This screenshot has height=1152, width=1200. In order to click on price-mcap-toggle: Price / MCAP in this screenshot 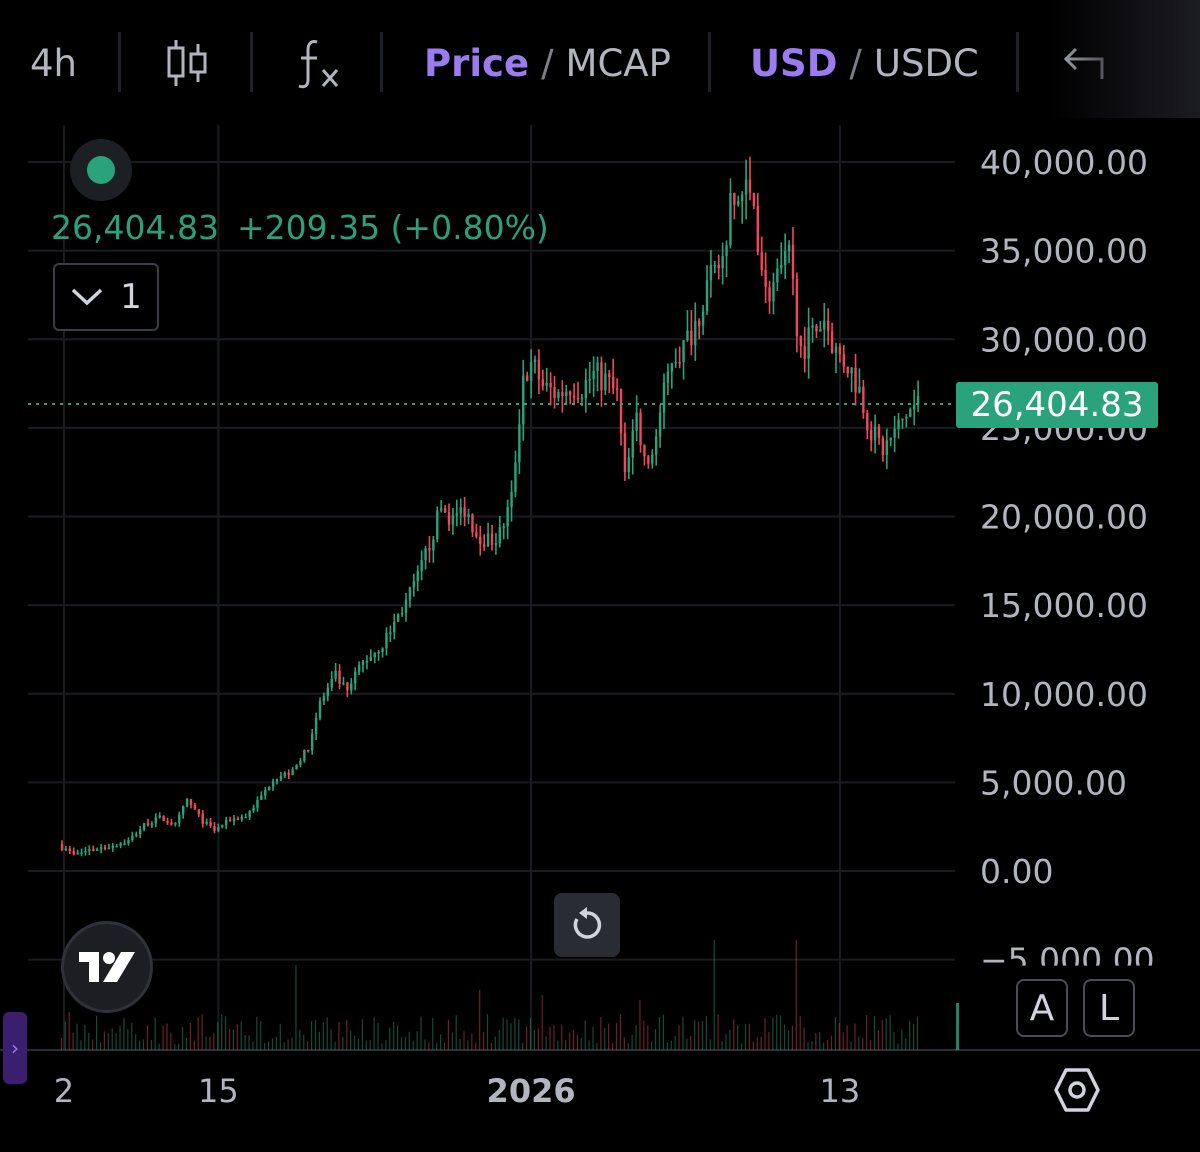, I will do `click(547, 63)`.